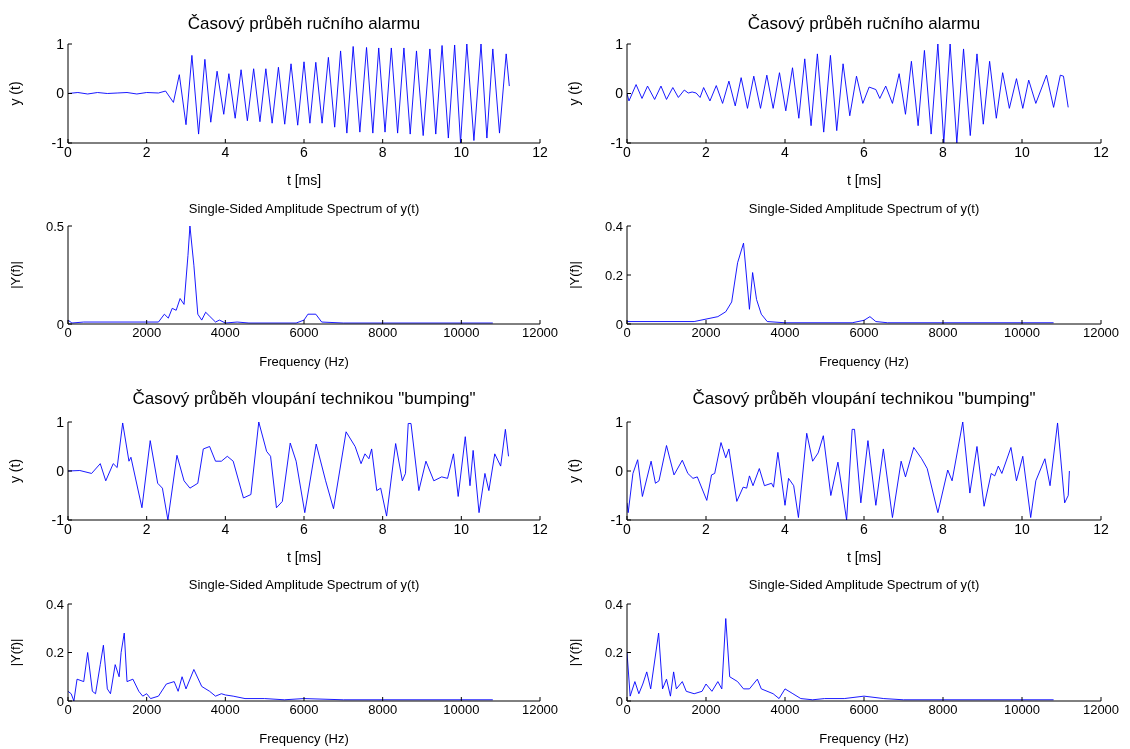 Image resolution: width=1130 pixels, height=749 pixels. I want to click on y-tick-label: 0.5, so click(54, 226).